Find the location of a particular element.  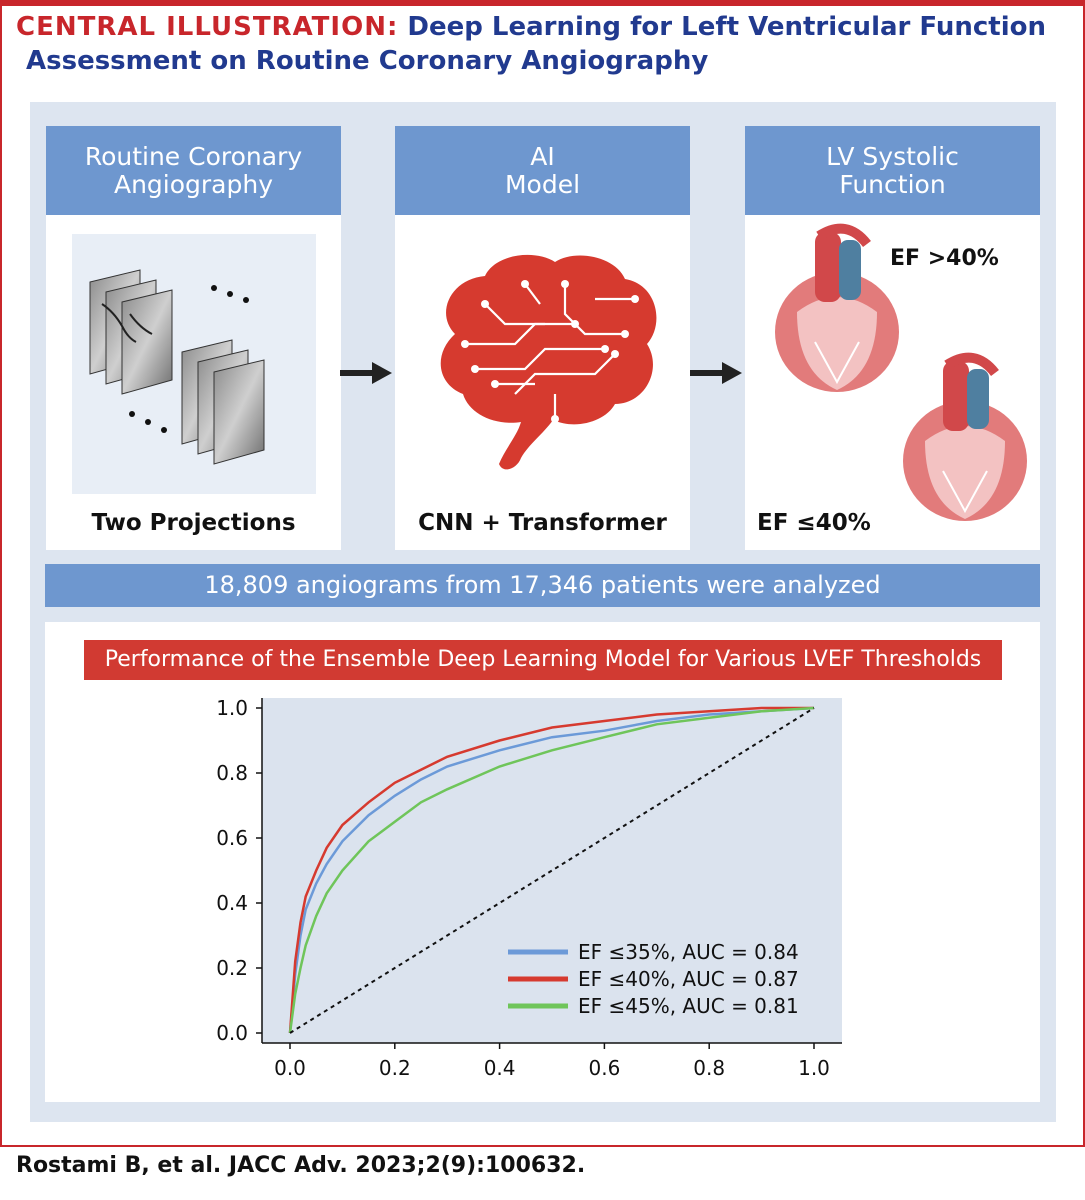

step-ai-model: AI Model CNN + Transformer is located at coordinates (542, 338).